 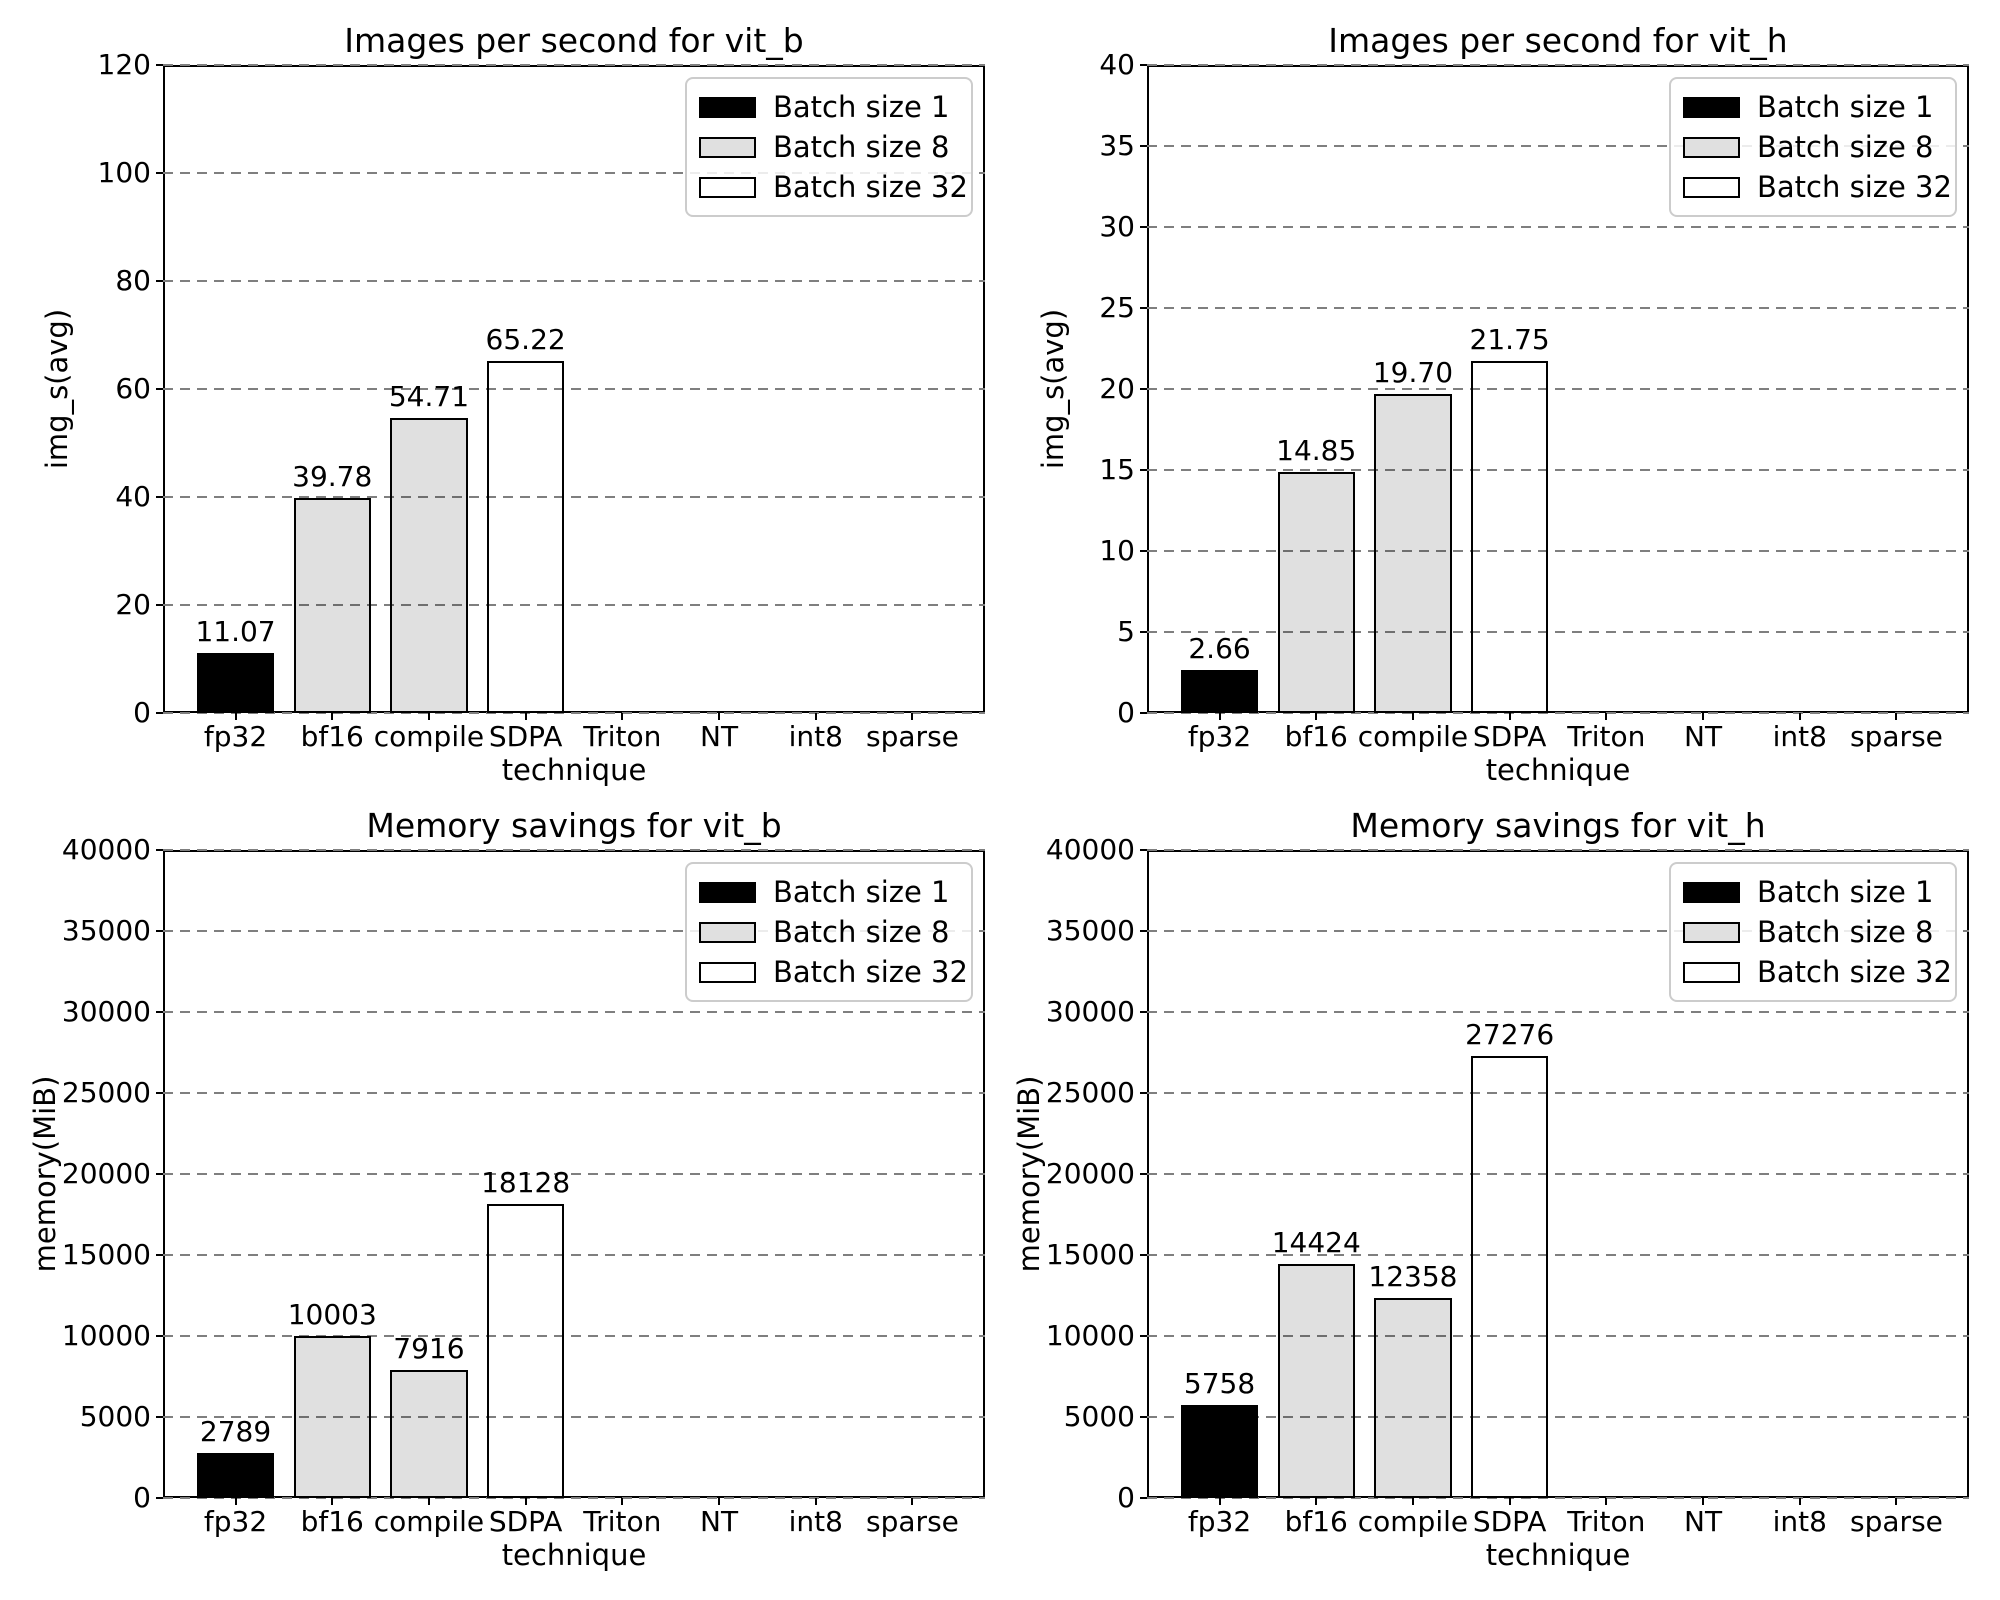 I want to click on y-tick-label: 120, so click(x=124, y=64).